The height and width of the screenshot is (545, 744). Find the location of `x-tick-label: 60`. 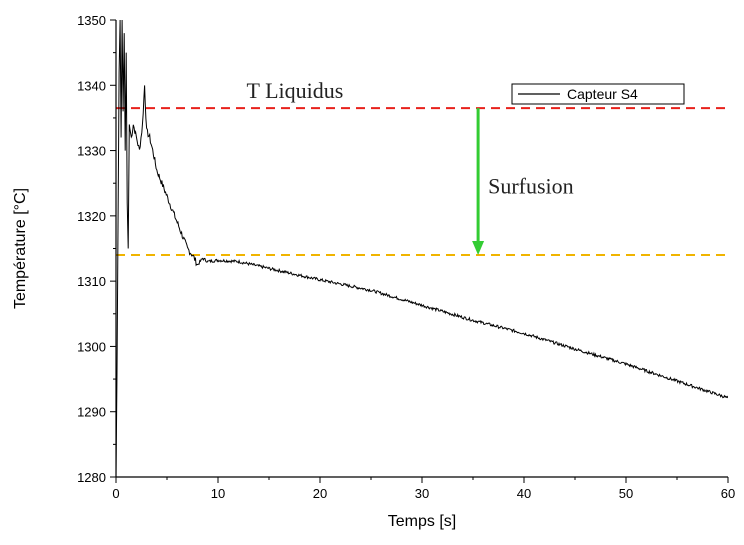

x-tick-label: 60 is located at coordinates (728, 493).